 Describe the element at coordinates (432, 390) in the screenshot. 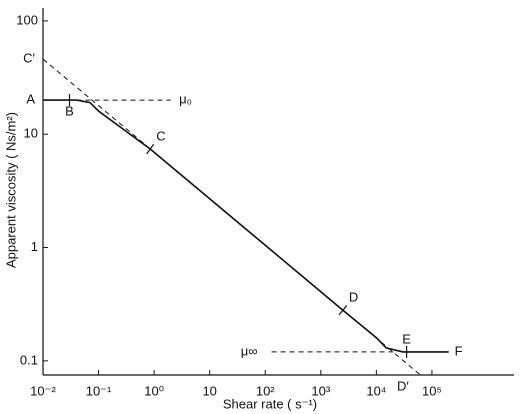

I see `x-tick-label: 10⁵` at that location.